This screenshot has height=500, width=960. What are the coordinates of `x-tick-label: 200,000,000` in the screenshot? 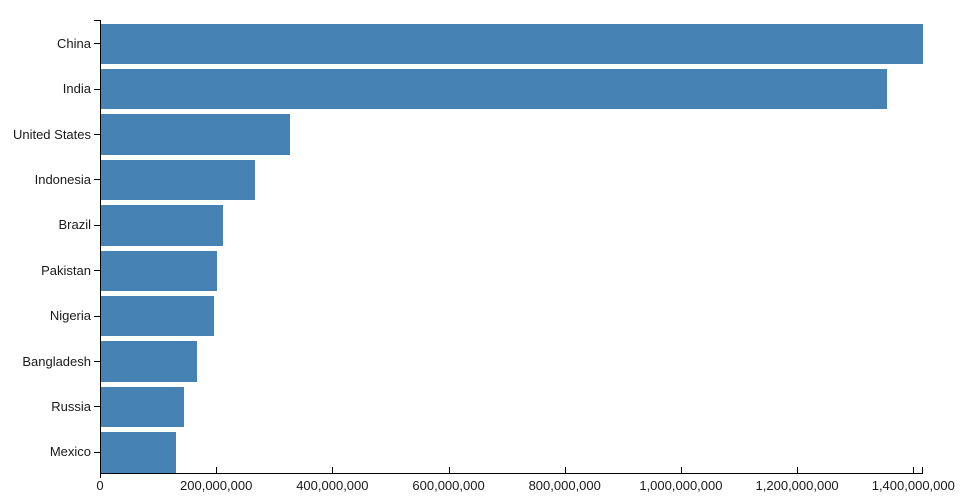 It's located at (216, 485).